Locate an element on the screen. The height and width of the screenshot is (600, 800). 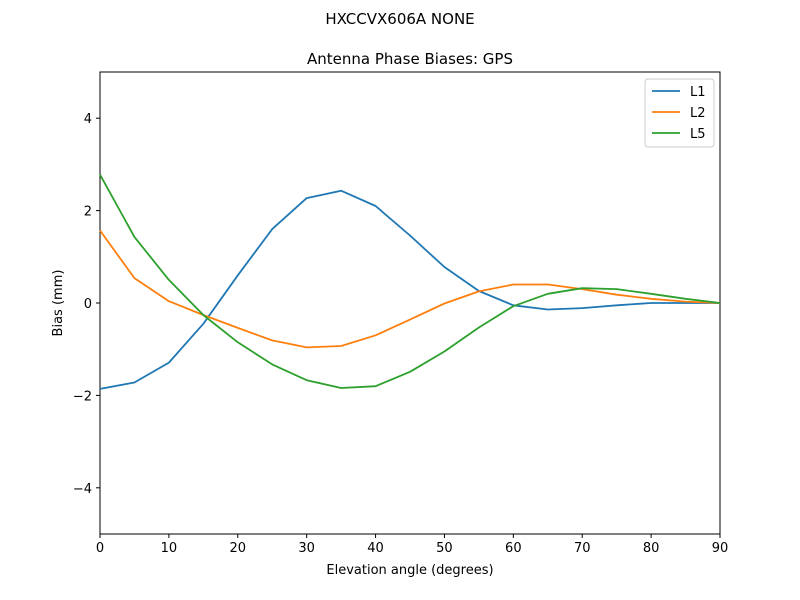
y-axis-label: Bias (mm) is located at coordinates (58, 303).